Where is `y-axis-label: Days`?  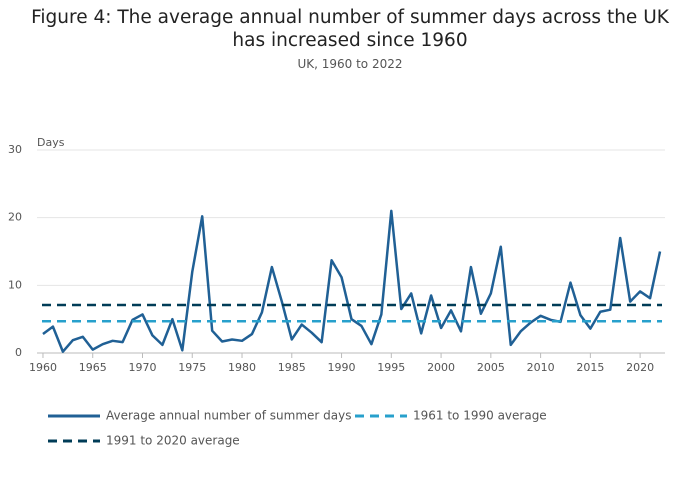 y-axis-label: Days is located at coordinates (51, 142).